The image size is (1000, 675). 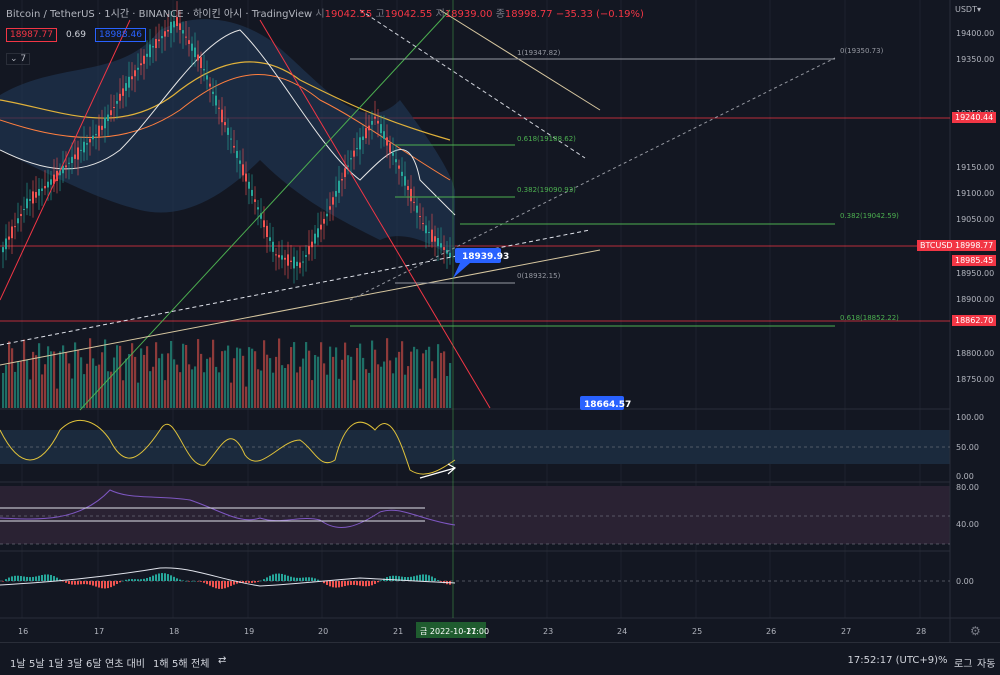 What do you see at coordinates (120, 35) in the screenshot?
I see `buy-chip: 18988.46` at bounding box center [120, 35].